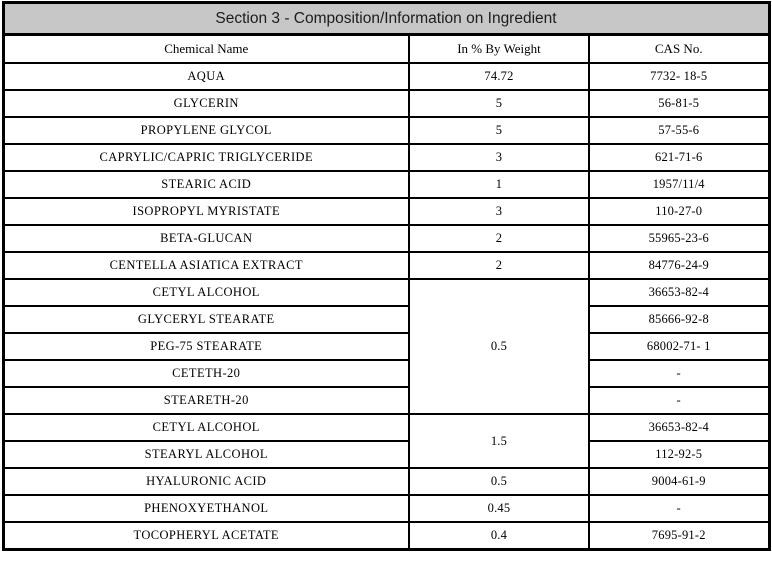 The image size is (772, 585). What do you see at coordinates (498, 48) in the screenshot?
I see `column-header-weight: In % By Weight` at bounding box center [498, 48].